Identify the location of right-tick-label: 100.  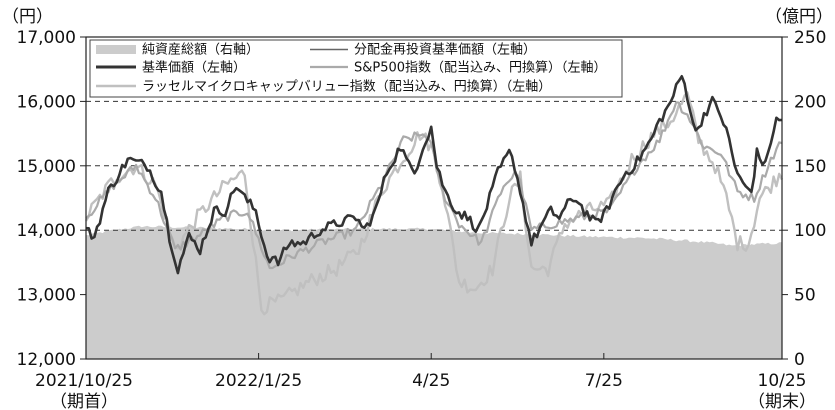
(810, 231).